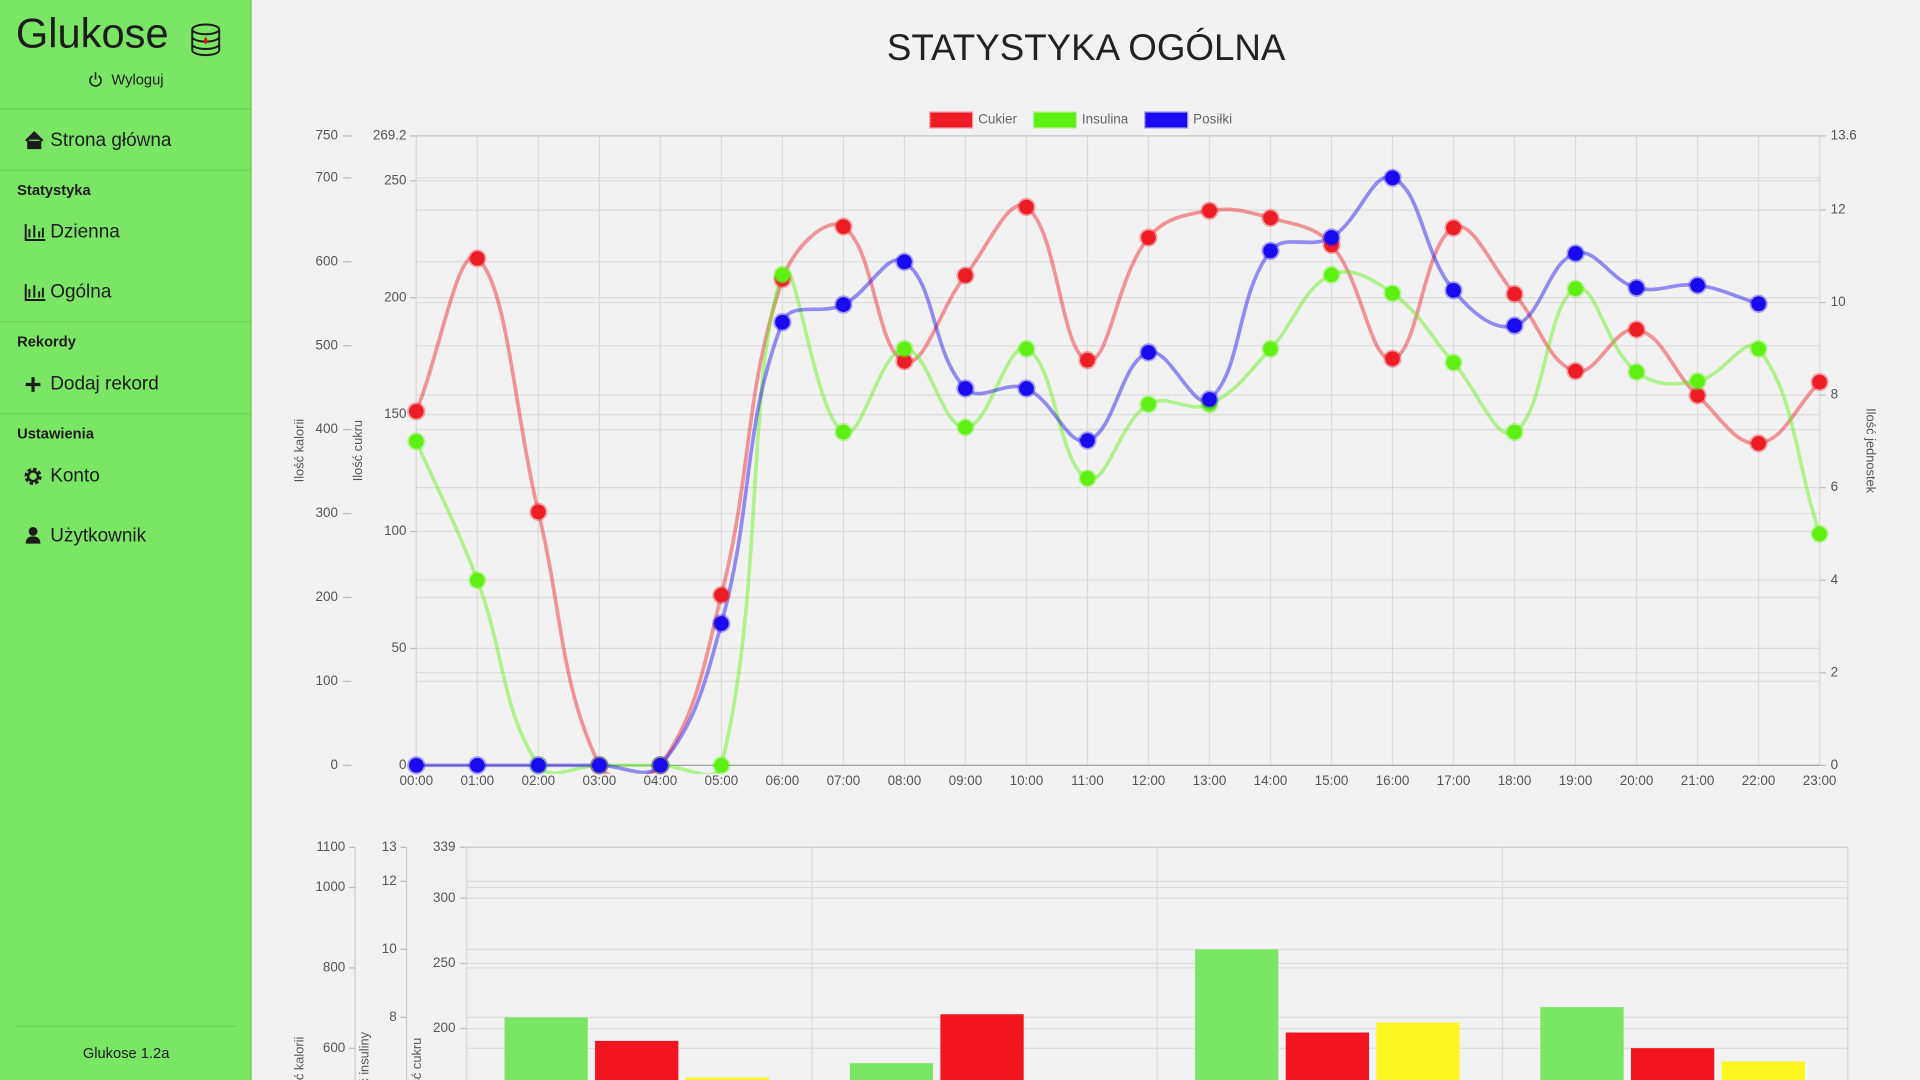 Image resolution: width=1920 pixels, height=1080 pixels. I want to click on legend: Cukier Insulina Posiłki, so click(1080, 120).